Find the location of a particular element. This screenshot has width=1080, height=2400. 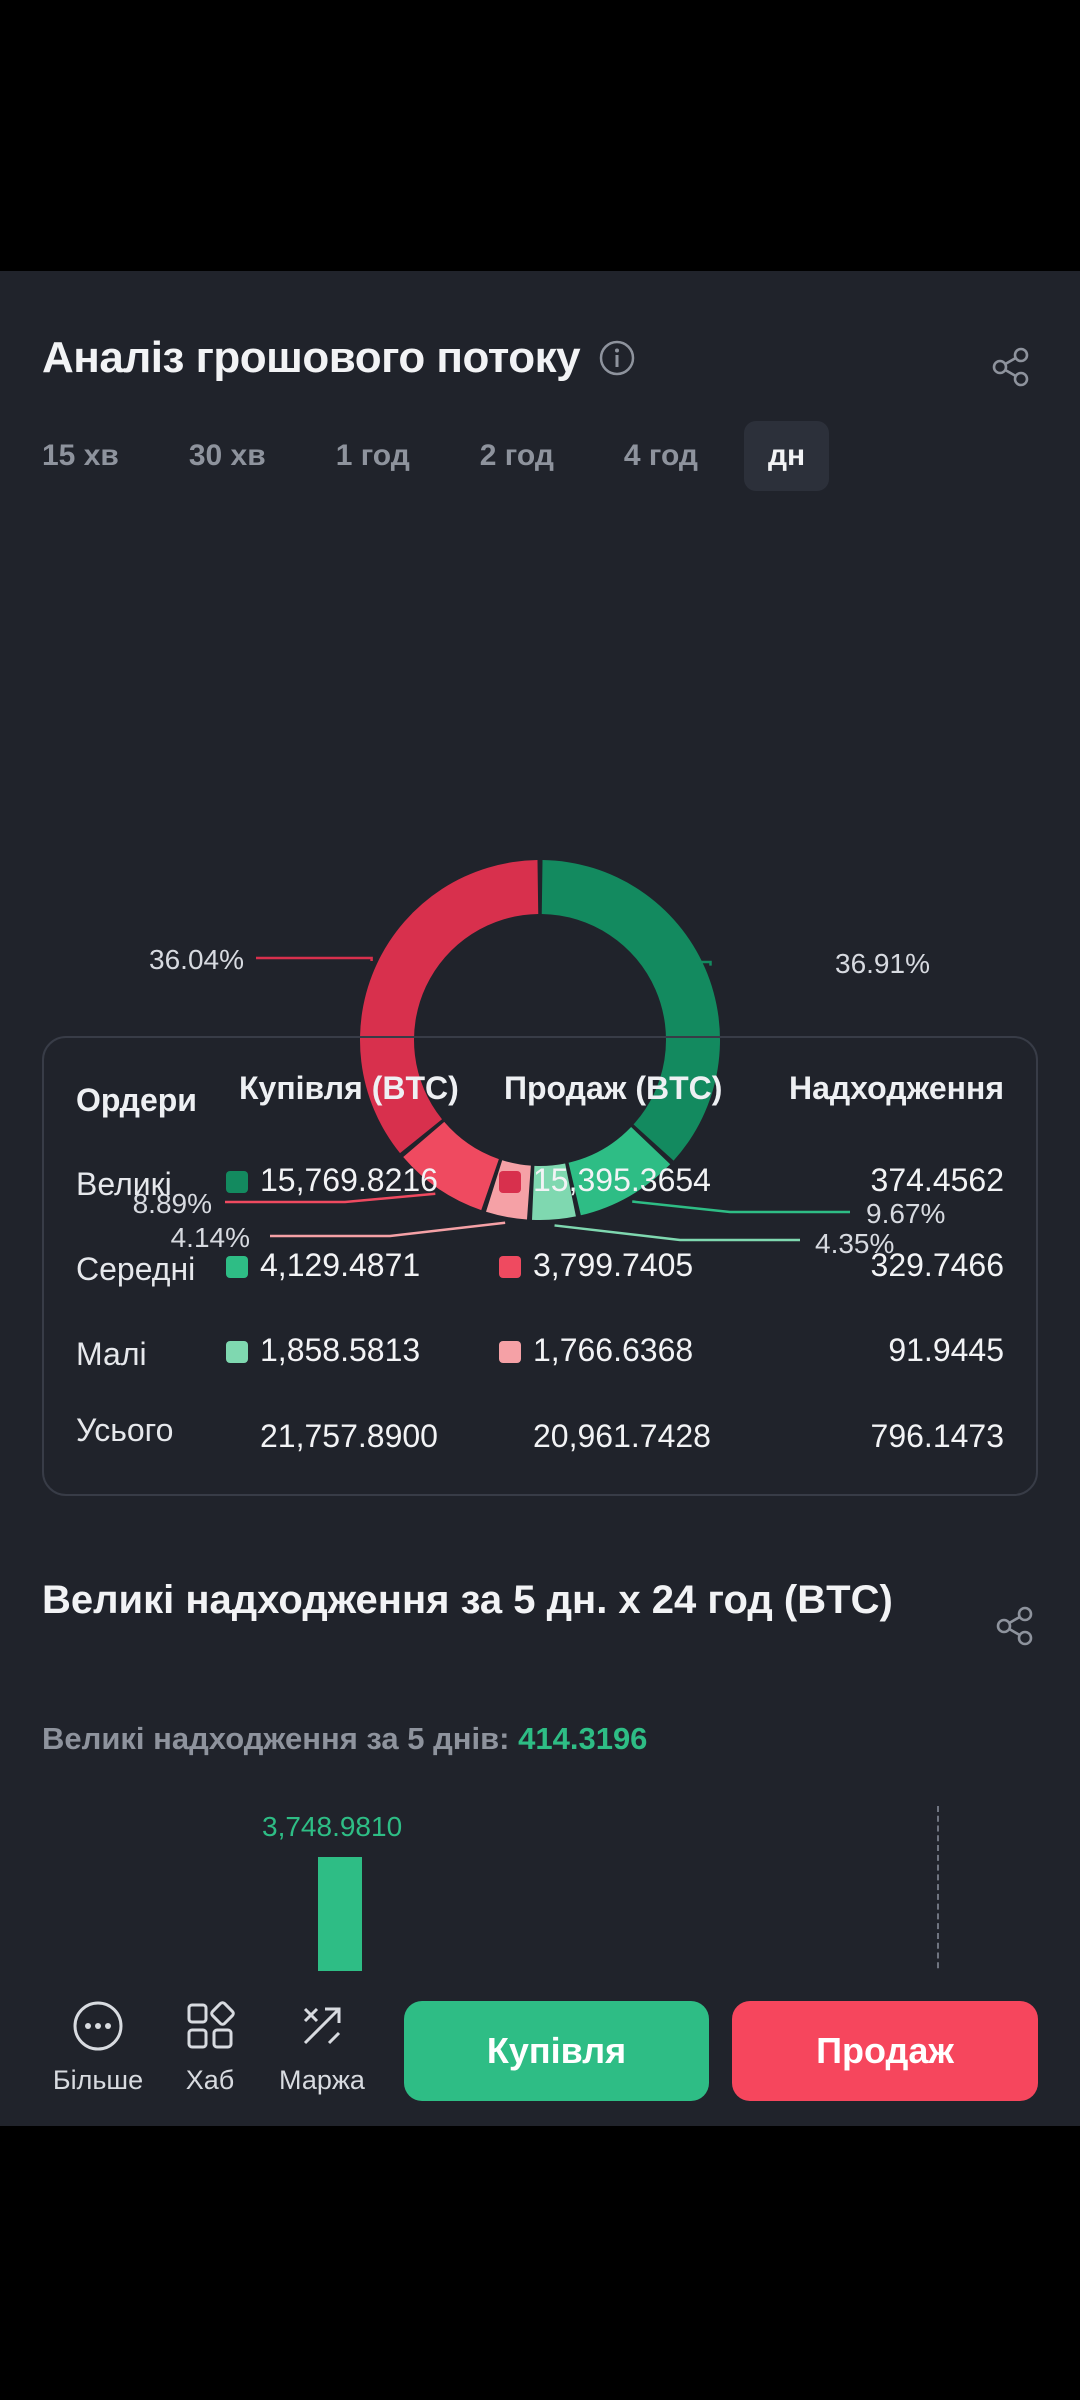

inflow-bar is located at coordinates (340, 1919).